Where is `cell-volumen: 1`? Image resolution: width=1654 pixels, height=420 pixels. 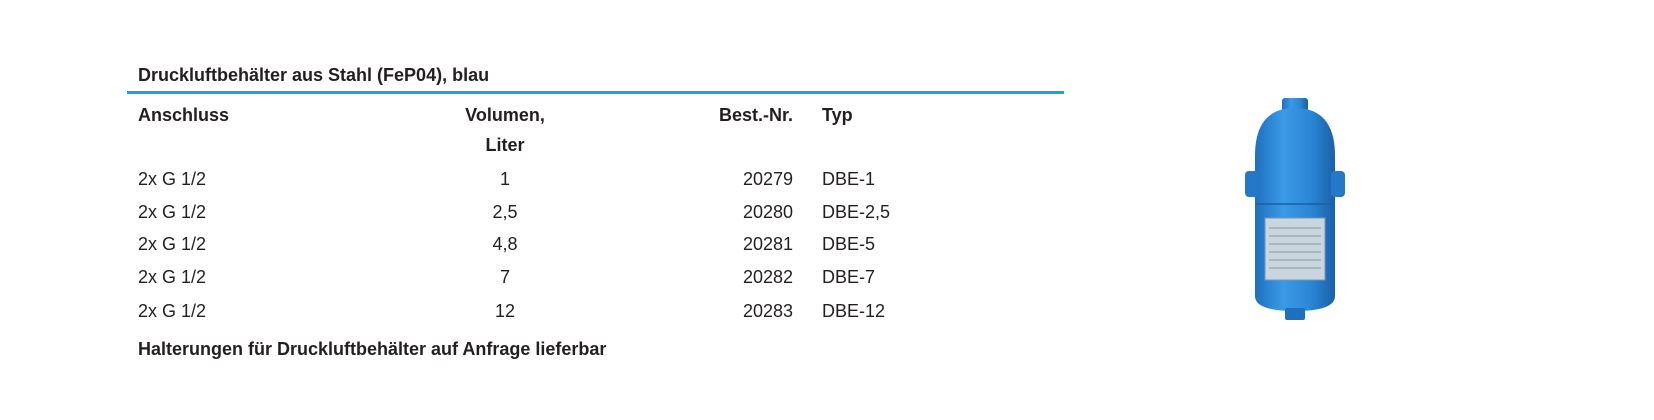
cell-volumen: 1 is located at coordinates (504, 179).